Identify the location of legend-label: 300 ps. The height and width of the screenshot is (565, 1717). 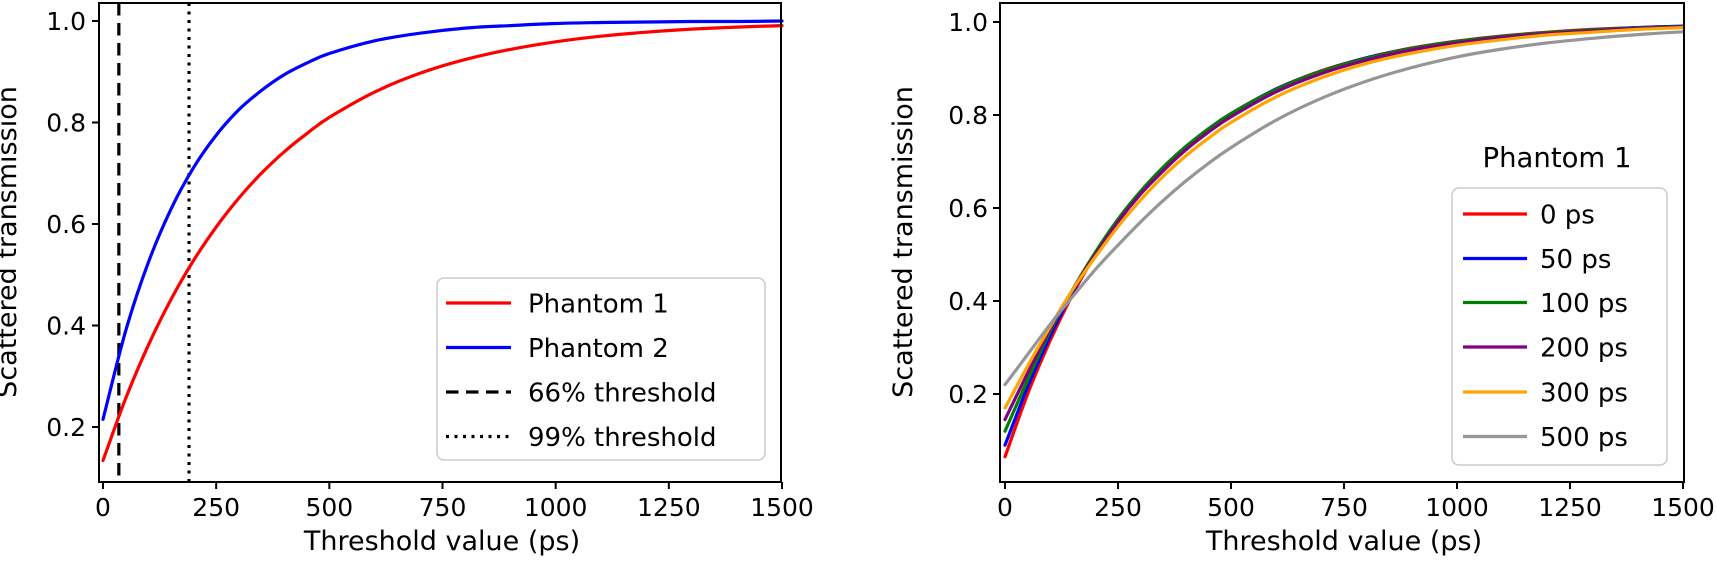
(1584, 394).